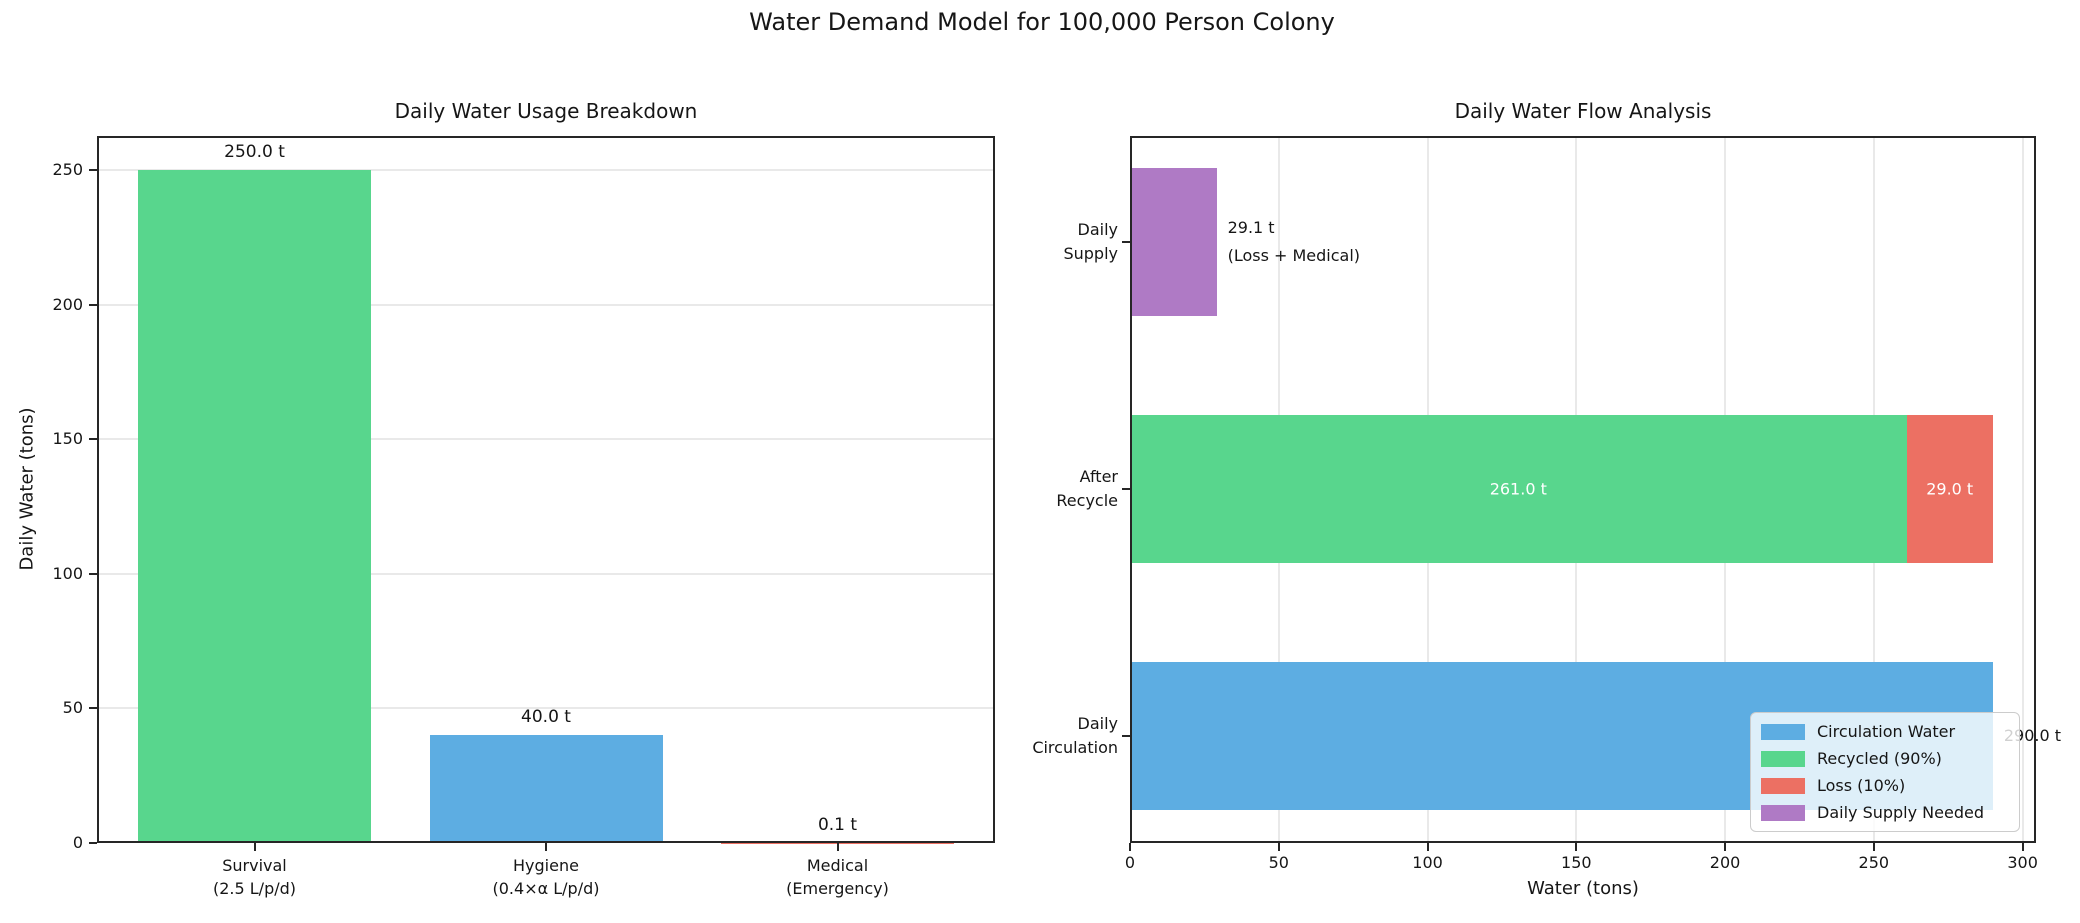 The height and width of the screenshot is (923, 2080). I want to click on segment-inside-label: 29.0 t, so click(1950, 489).